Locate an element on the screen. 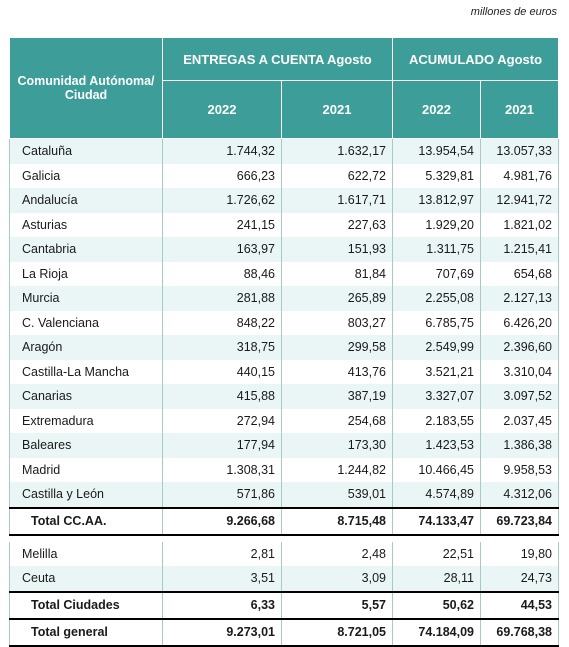  city-row: Melilla 2,81 2,48 22,51 19,80 is located at coordinates (284, 553).